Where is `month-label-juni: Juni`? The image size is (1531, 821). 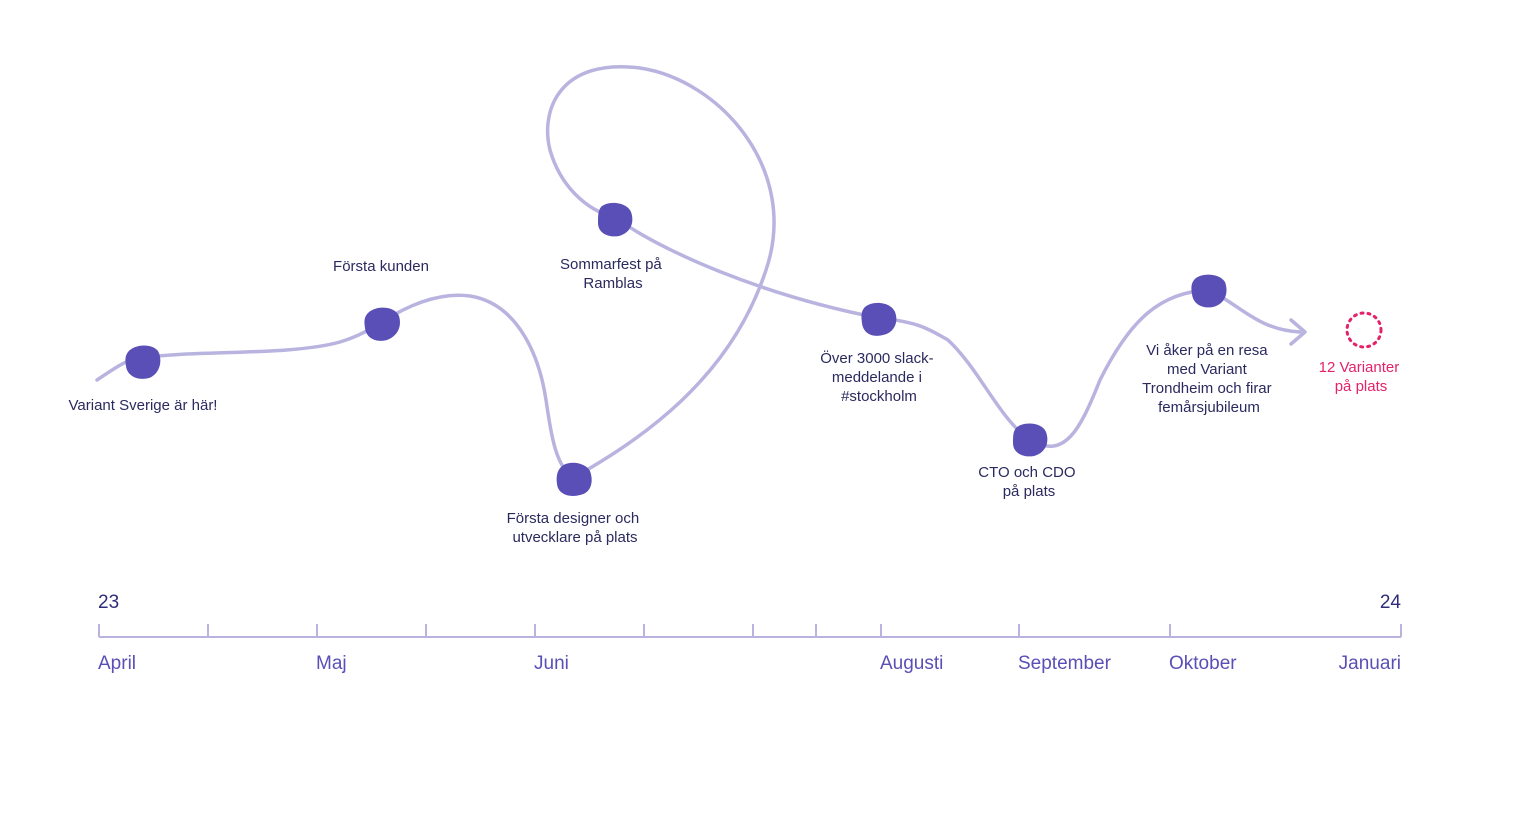 month-label-juni: Juni is located at coordinates (551, 663).